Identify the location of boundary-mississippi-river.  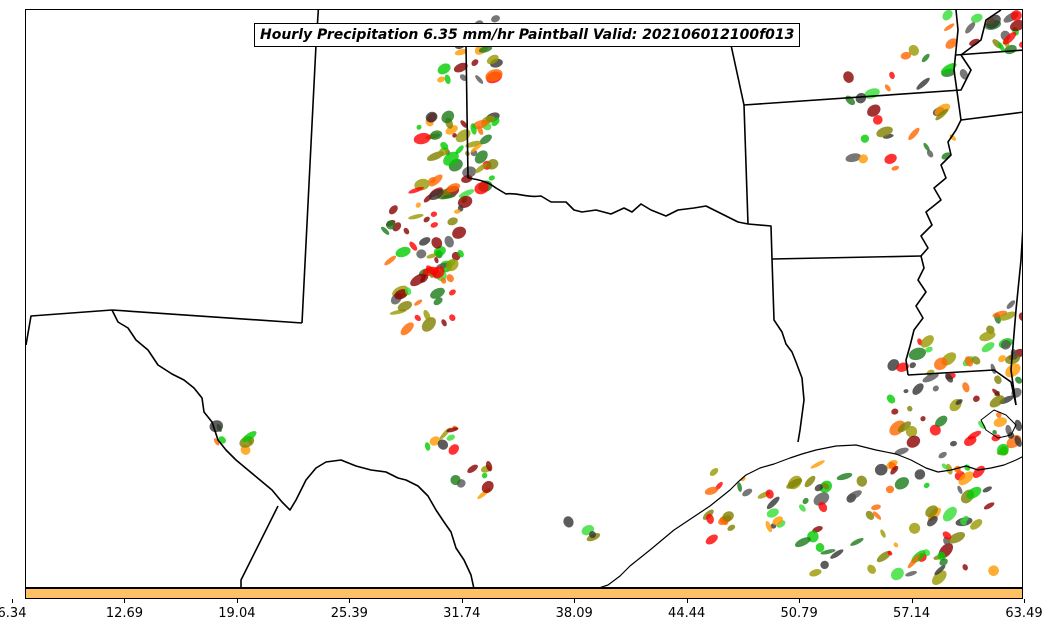
(933, 247).